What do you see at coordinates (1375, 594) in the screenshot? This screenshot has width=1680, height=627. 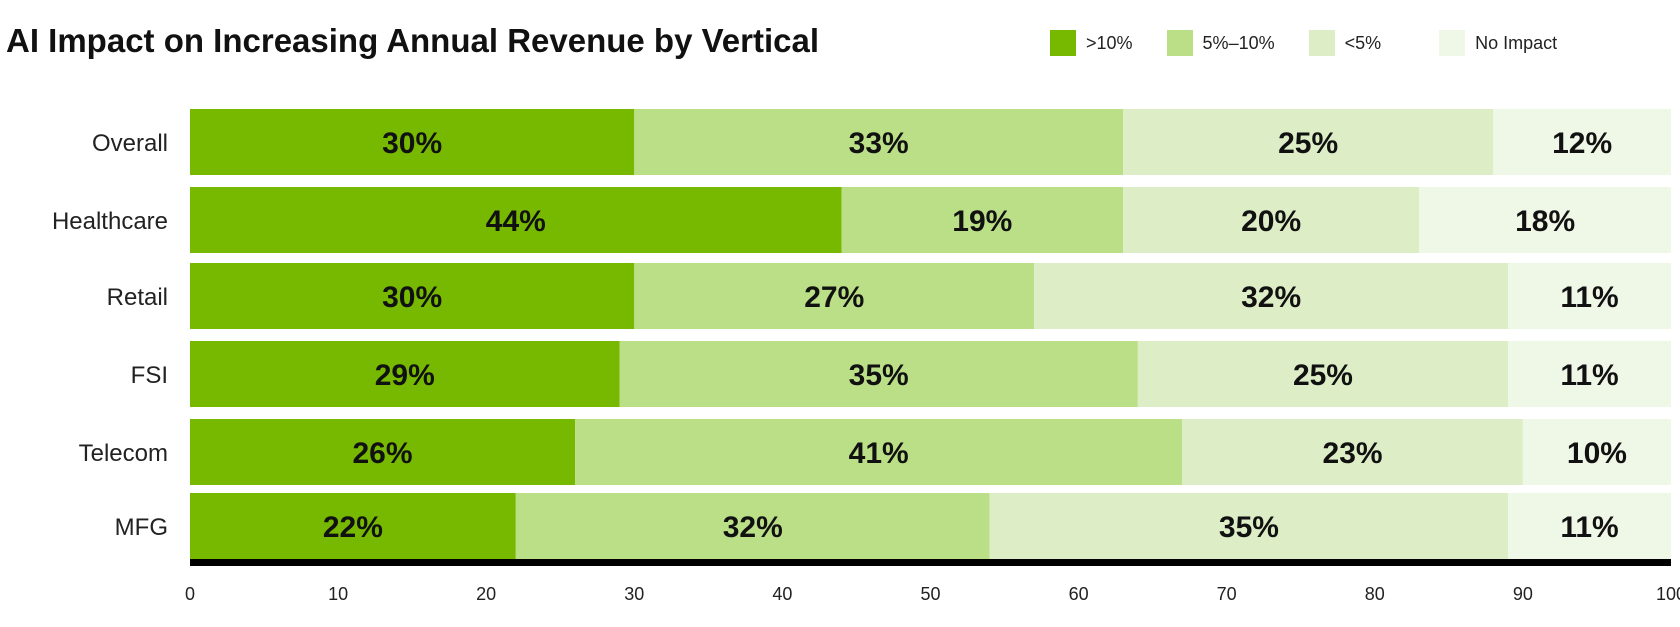 I see `x-tick-label: 80` at bounding box center [1375, 594].